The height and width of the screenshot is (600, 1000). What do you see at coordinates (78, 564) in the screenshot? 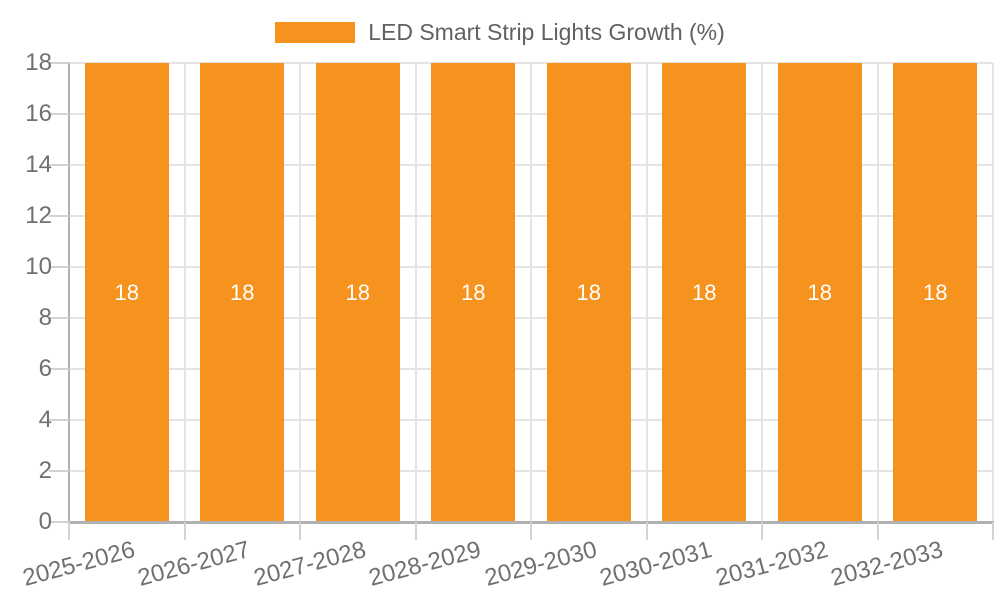
I see `x-axis-label-2025-2026: 2025-2026` at bounding box center [78, 564].